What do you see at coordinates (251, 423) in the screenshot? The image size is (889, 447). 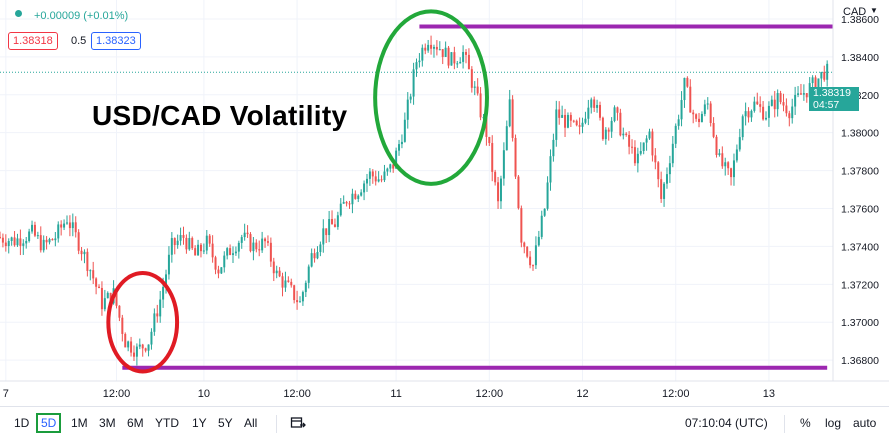 I see `timeframe-all: All` at bounding box center [251, 423].